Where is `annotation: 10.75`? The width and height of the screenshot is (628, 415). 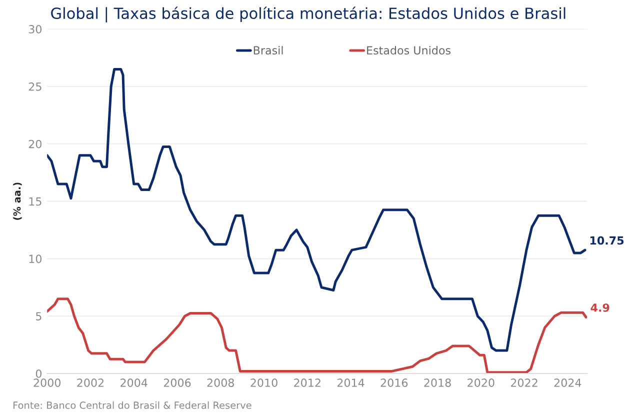 annotation: 10.75 is located at coordinates (607, 240).